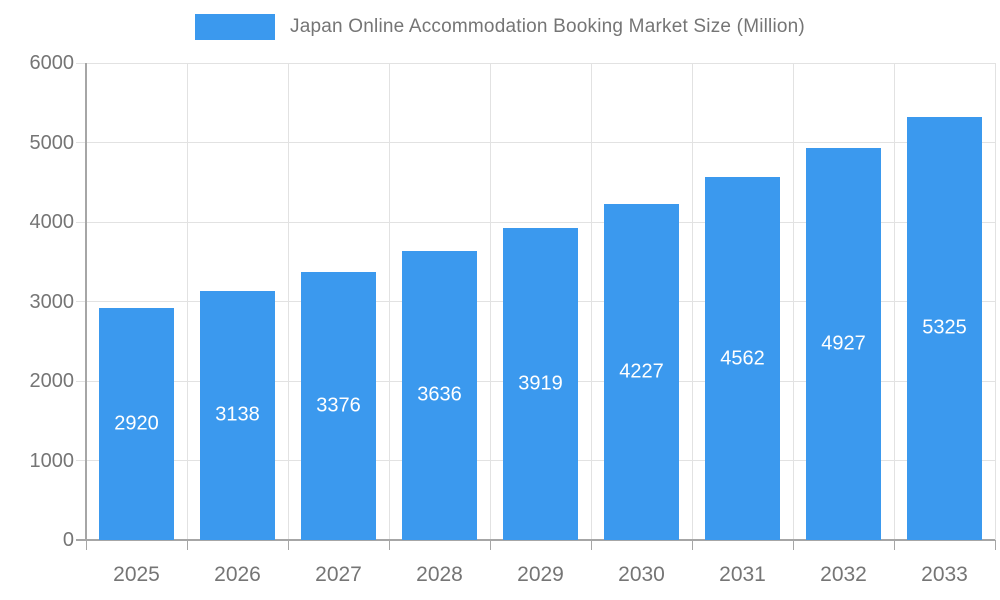 The width and height of the screenshot is (1000, 600). I want to click on x-axis-tick-label: 2033, so click(944, 574).